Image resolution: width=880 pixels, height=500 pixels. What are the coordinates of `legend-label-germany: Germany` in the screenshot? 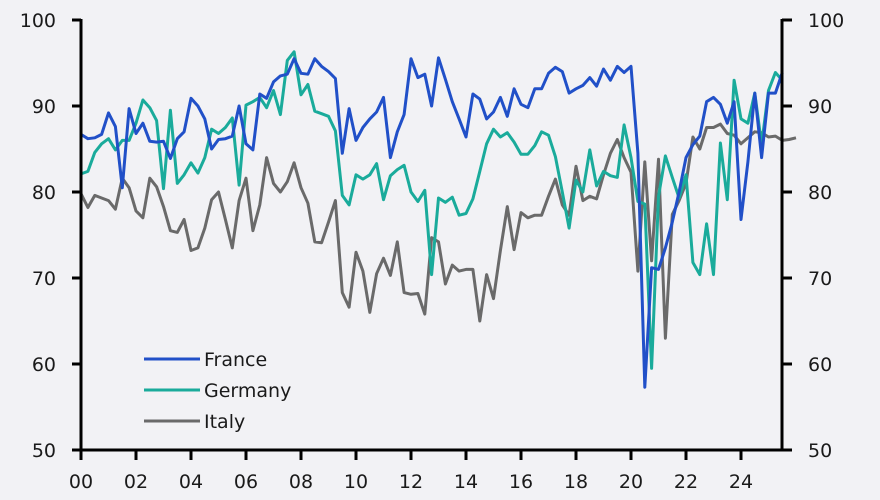 It's located at (247, 391).